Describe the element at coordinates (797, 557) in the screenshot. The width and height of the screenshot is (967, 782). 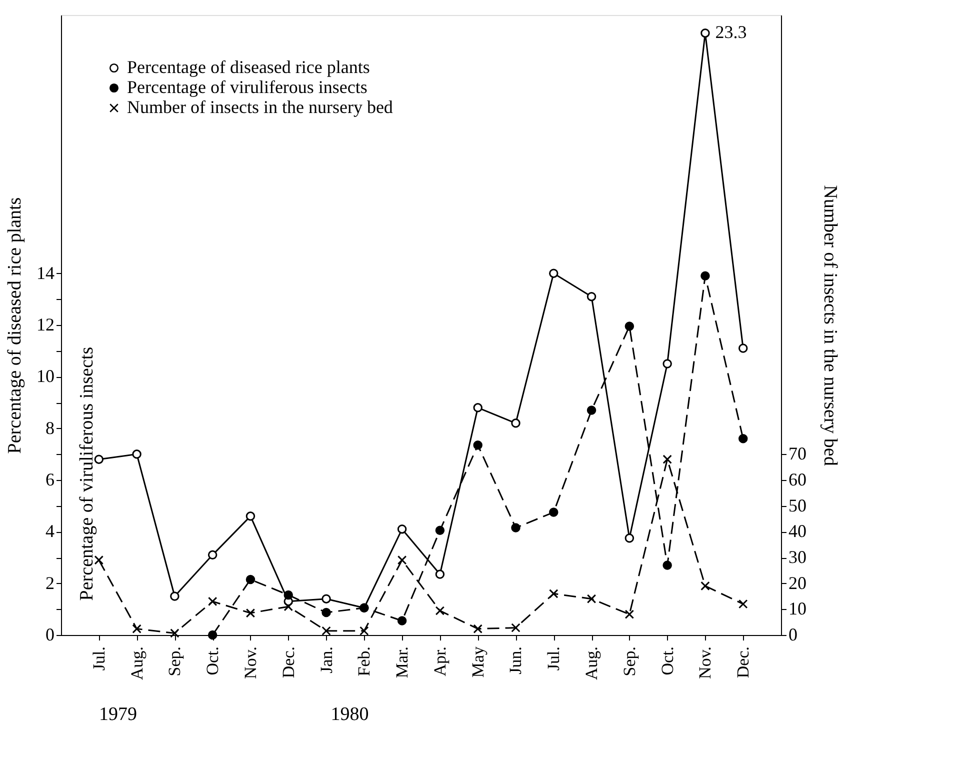
I see `y2-tick-label: 30` at that location.